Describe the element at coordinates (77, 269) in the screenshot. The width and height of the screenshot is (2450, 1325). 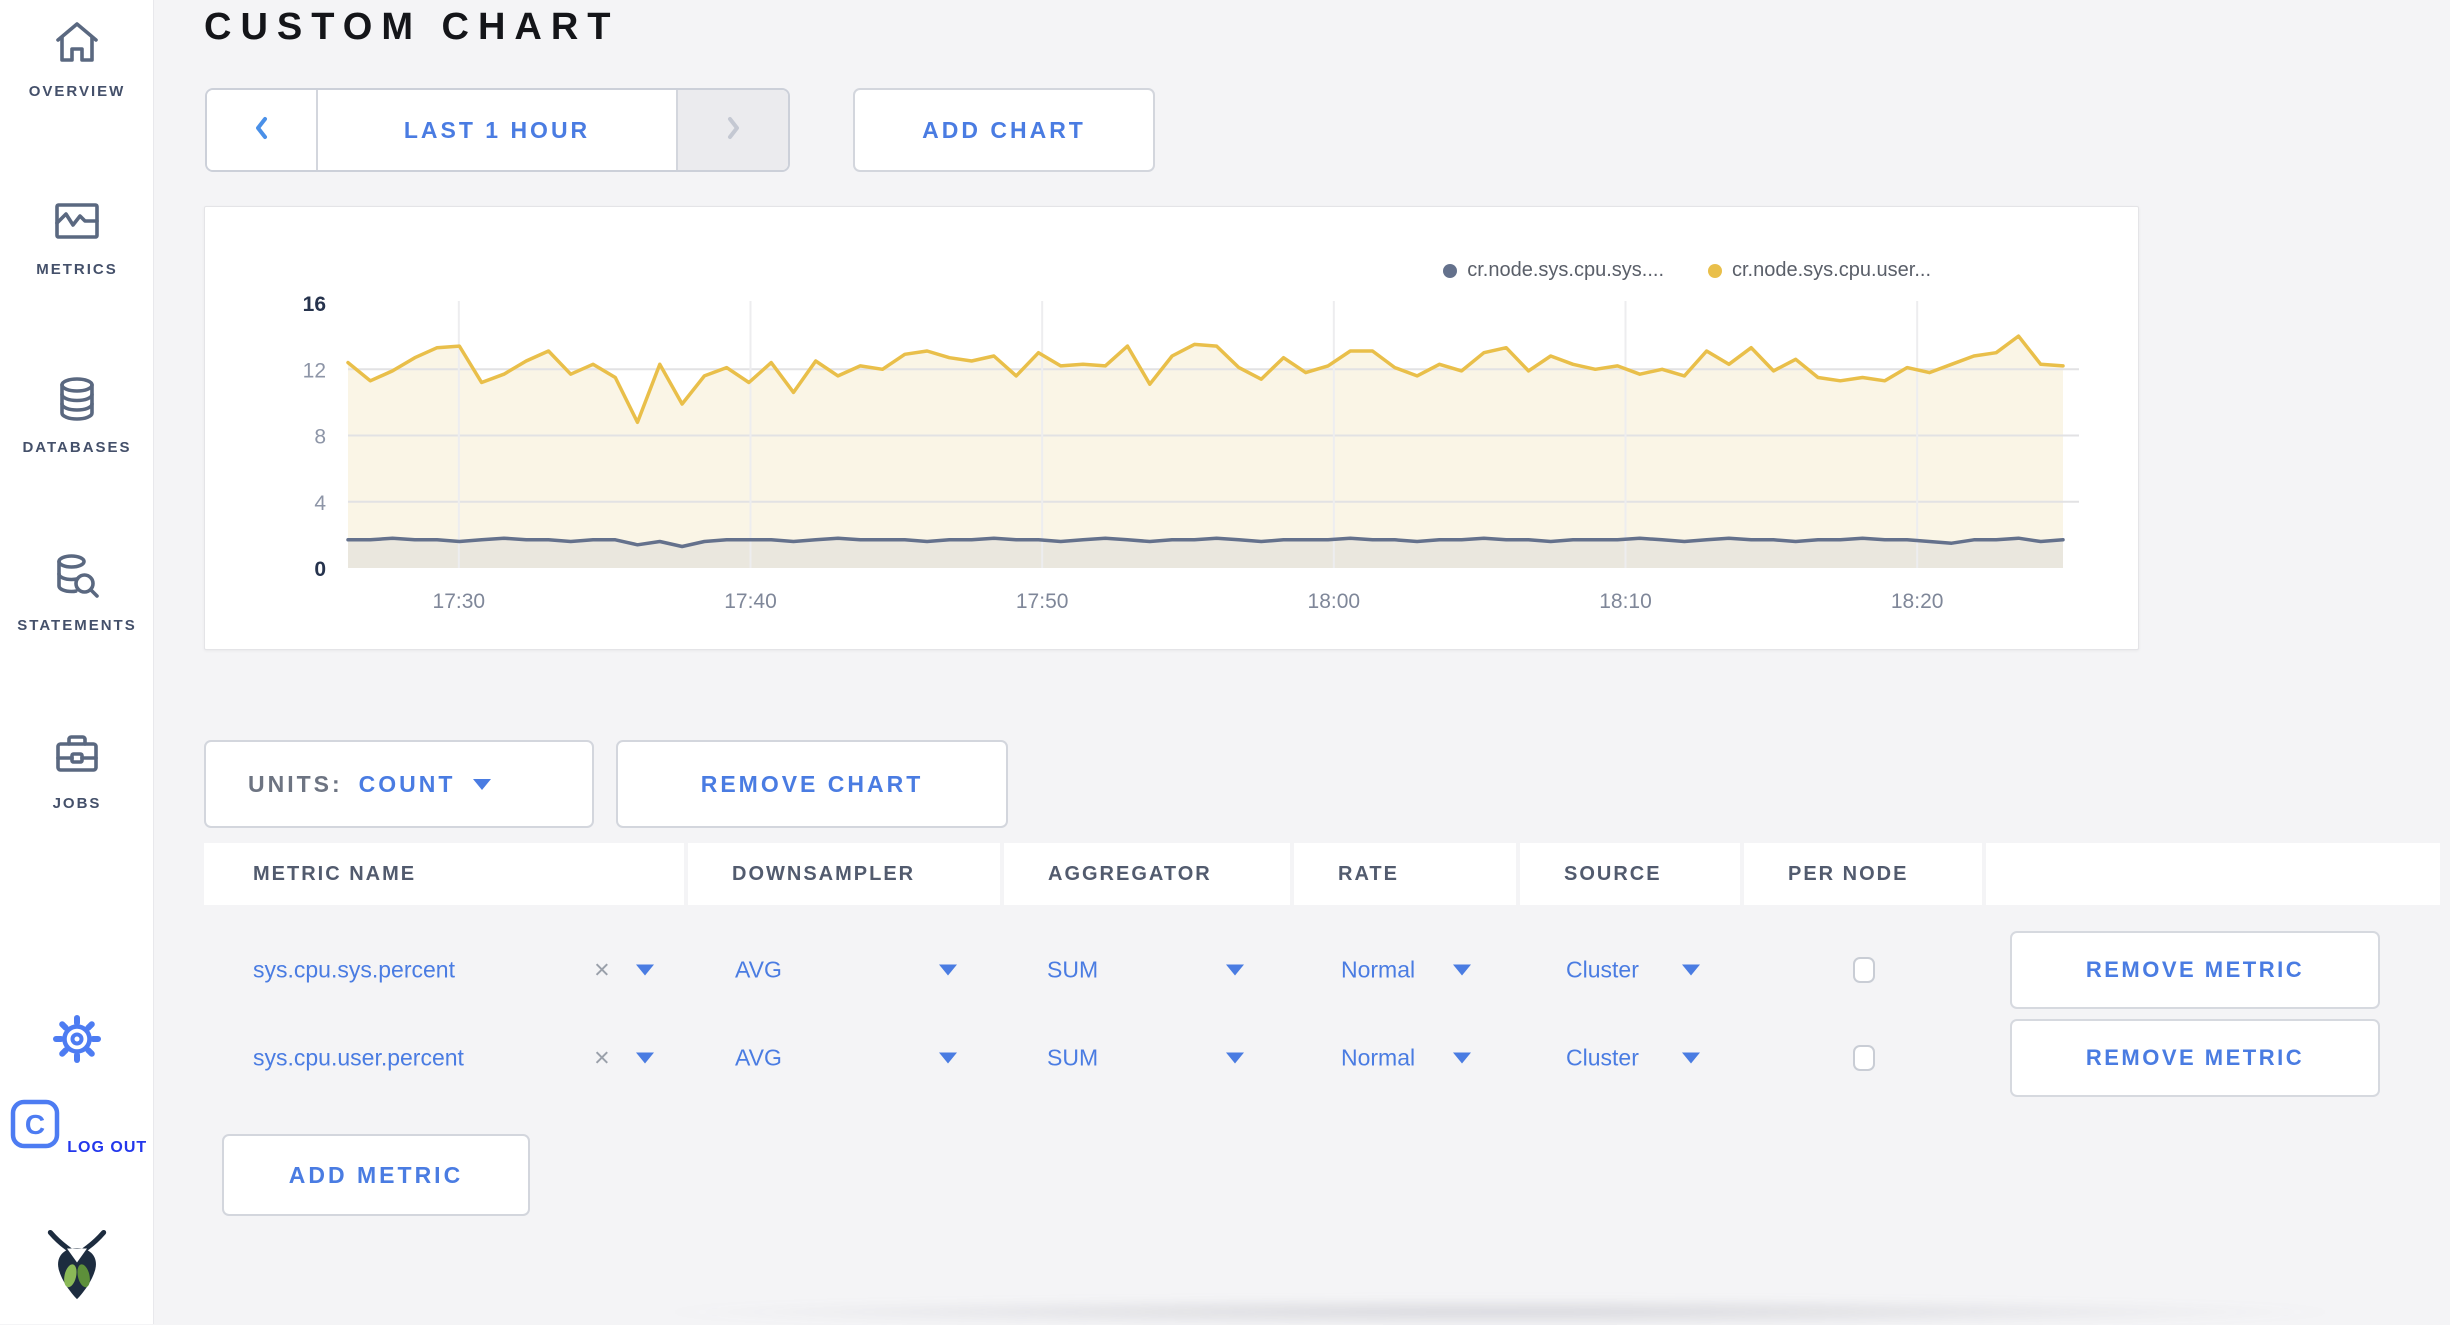
I see `sidebar-item-label: METRICS` at that location.